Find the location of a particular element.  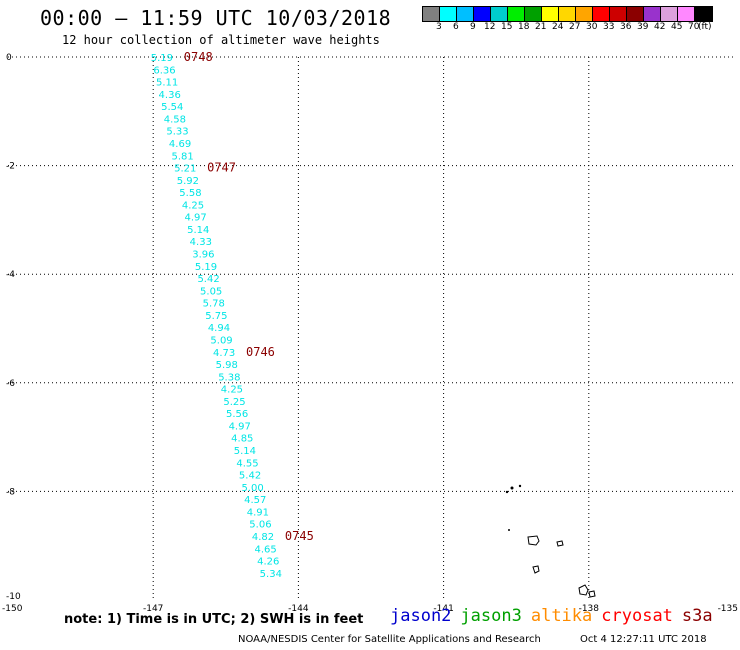

wave-height-label: 4.94 is located at coordinates (219, 328).